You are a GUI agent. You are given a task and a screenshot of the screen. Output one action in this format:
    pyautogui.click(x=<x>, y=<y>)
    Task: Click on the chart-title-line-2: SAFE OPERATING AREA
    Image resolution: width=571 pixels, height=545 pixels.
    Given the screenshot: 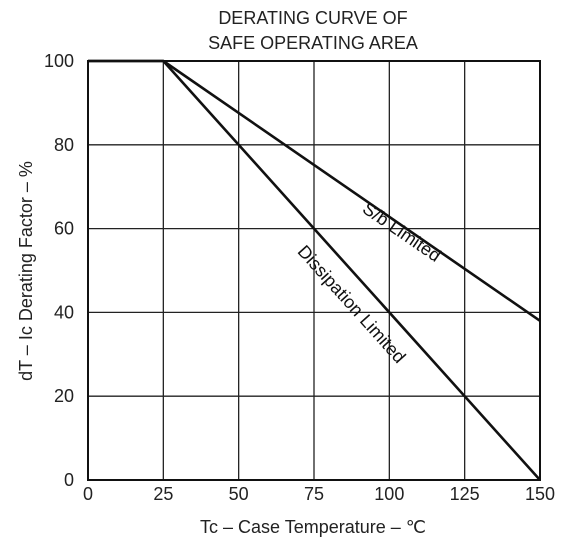 What is the action you would take?
    pyautogui.click(x=313, y=43)
    